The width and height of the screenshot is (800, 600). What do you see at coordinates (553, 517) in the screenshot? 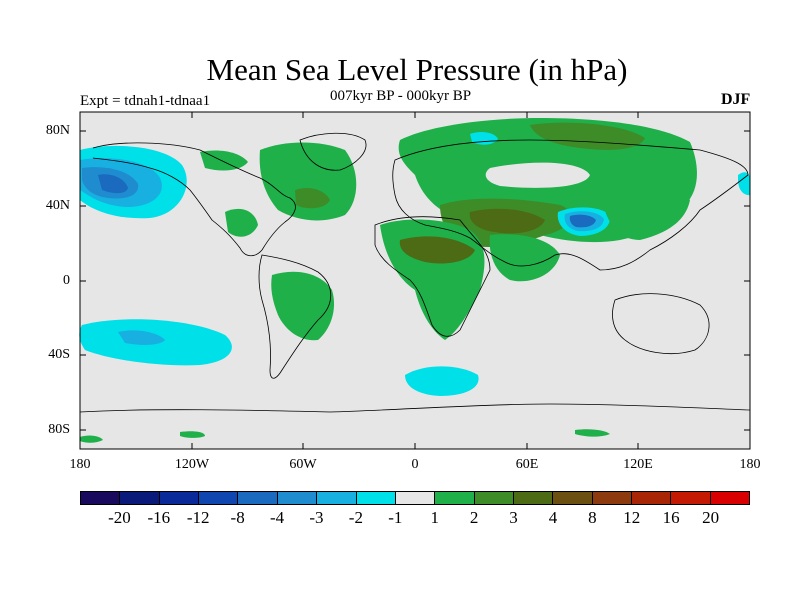
I see `colorbar-label: 4` at bounding box center [553, 517].